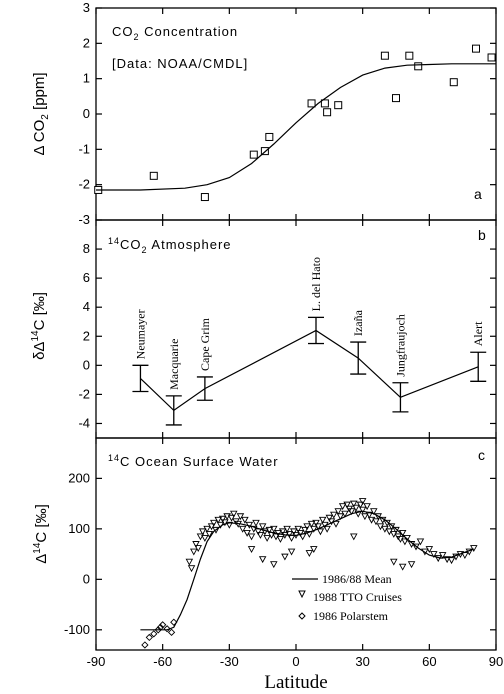  Describe the element at coordinates (429, 661) in the screenshot. I see `x-tick-label: 60` at that location.